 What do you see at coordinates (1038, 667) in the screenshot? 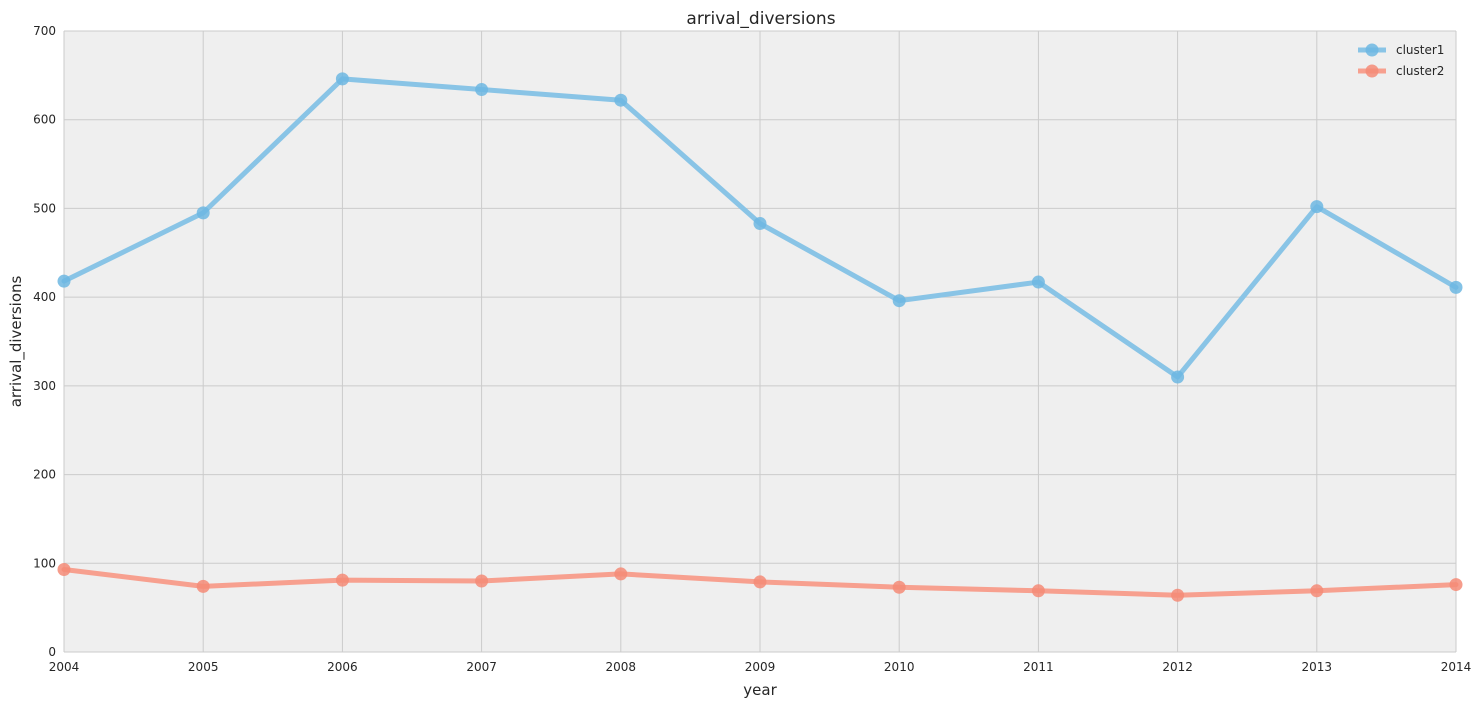
I see `x-tick-label: 2011` at bounding box center [1038, 667].